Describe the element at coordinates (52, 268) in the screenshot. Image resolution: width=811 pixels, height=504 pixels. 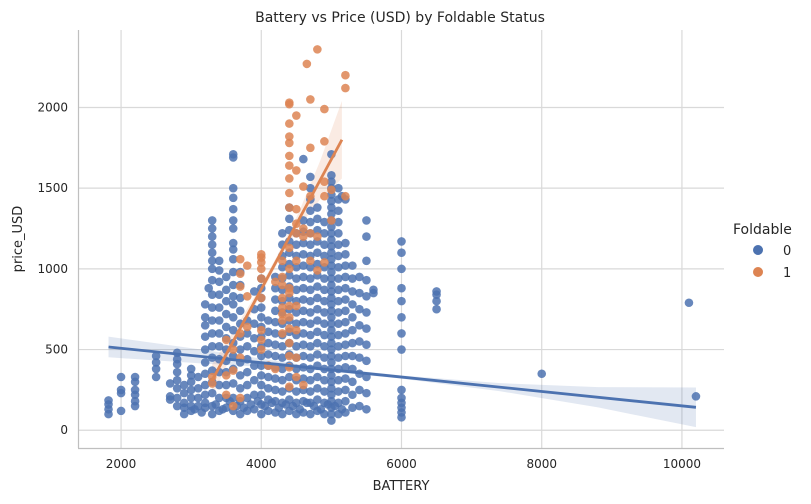
I see `y-tick-labels: 0 500 1000 1500 2000` at that location.